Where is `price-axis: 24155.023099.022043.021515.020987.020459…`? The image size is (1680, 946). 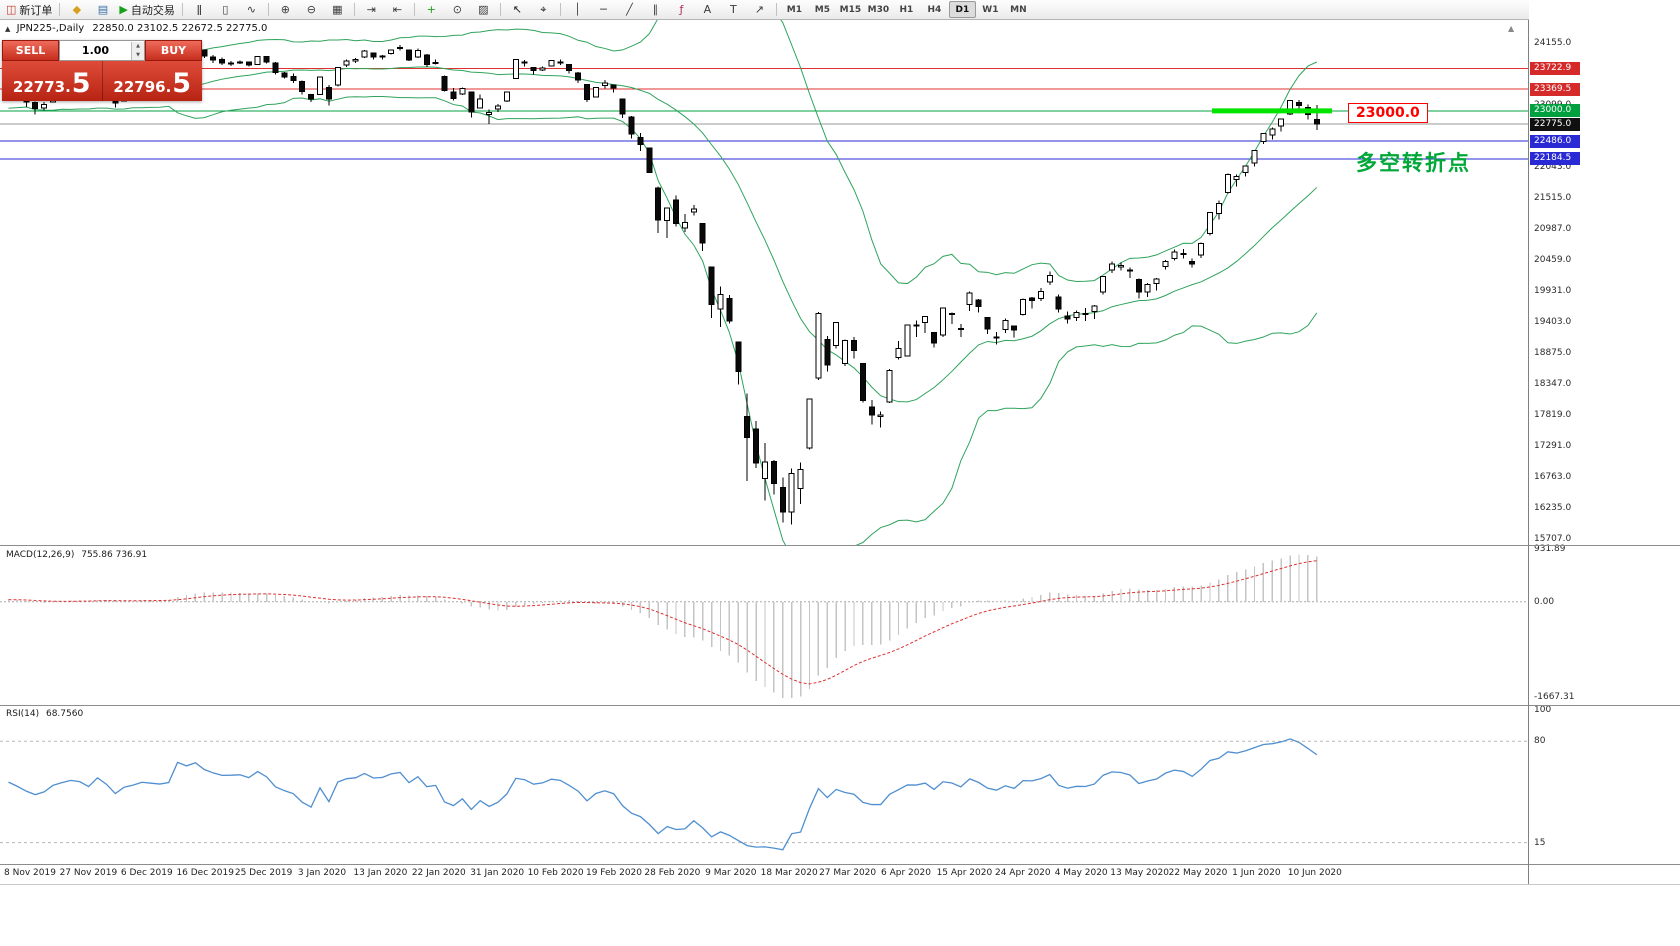
price-axis: 24155.023099.022043.021515.020987.020459… is located at coordinates (1604, 473).